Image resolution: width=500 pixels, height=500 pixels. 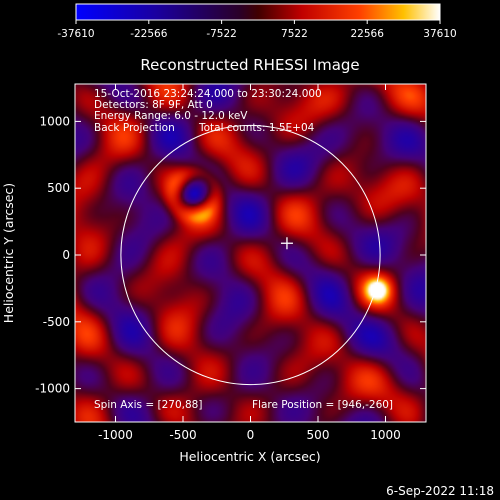 What do you see at coordinates (134, 128) in the screenshot?
I see `annotation-method: Back Projection` at bounding box center [134, 128].